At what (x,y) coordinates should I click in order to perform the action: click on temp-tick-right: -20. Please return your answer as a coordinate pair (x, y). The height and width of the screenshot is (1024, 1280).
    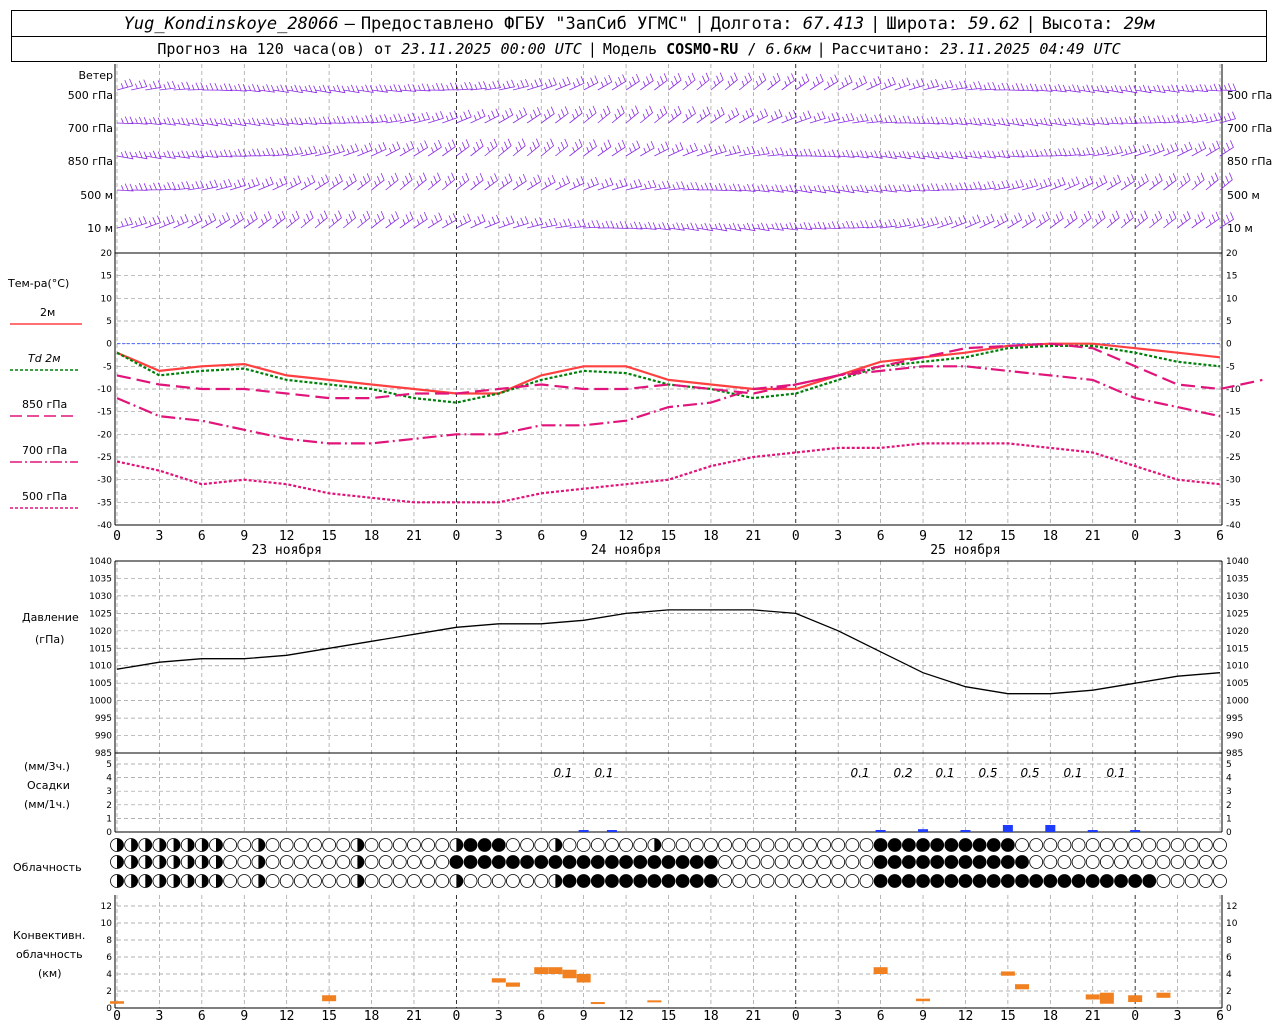
    Looking at the image, I should click on (1233, 435).